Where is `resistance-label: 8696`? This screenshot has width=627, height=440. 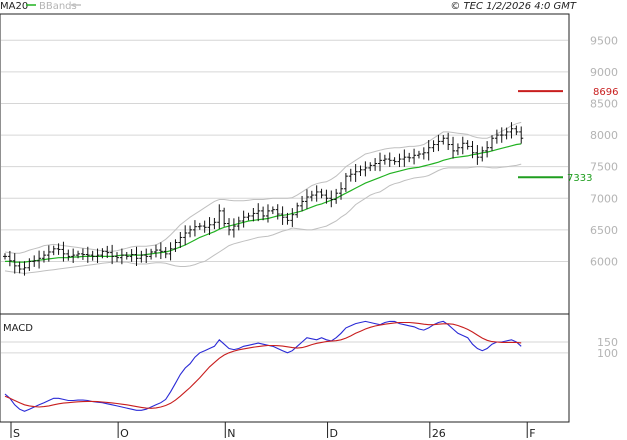
resistance-label: 8696 is located at coordinates (605, 92).